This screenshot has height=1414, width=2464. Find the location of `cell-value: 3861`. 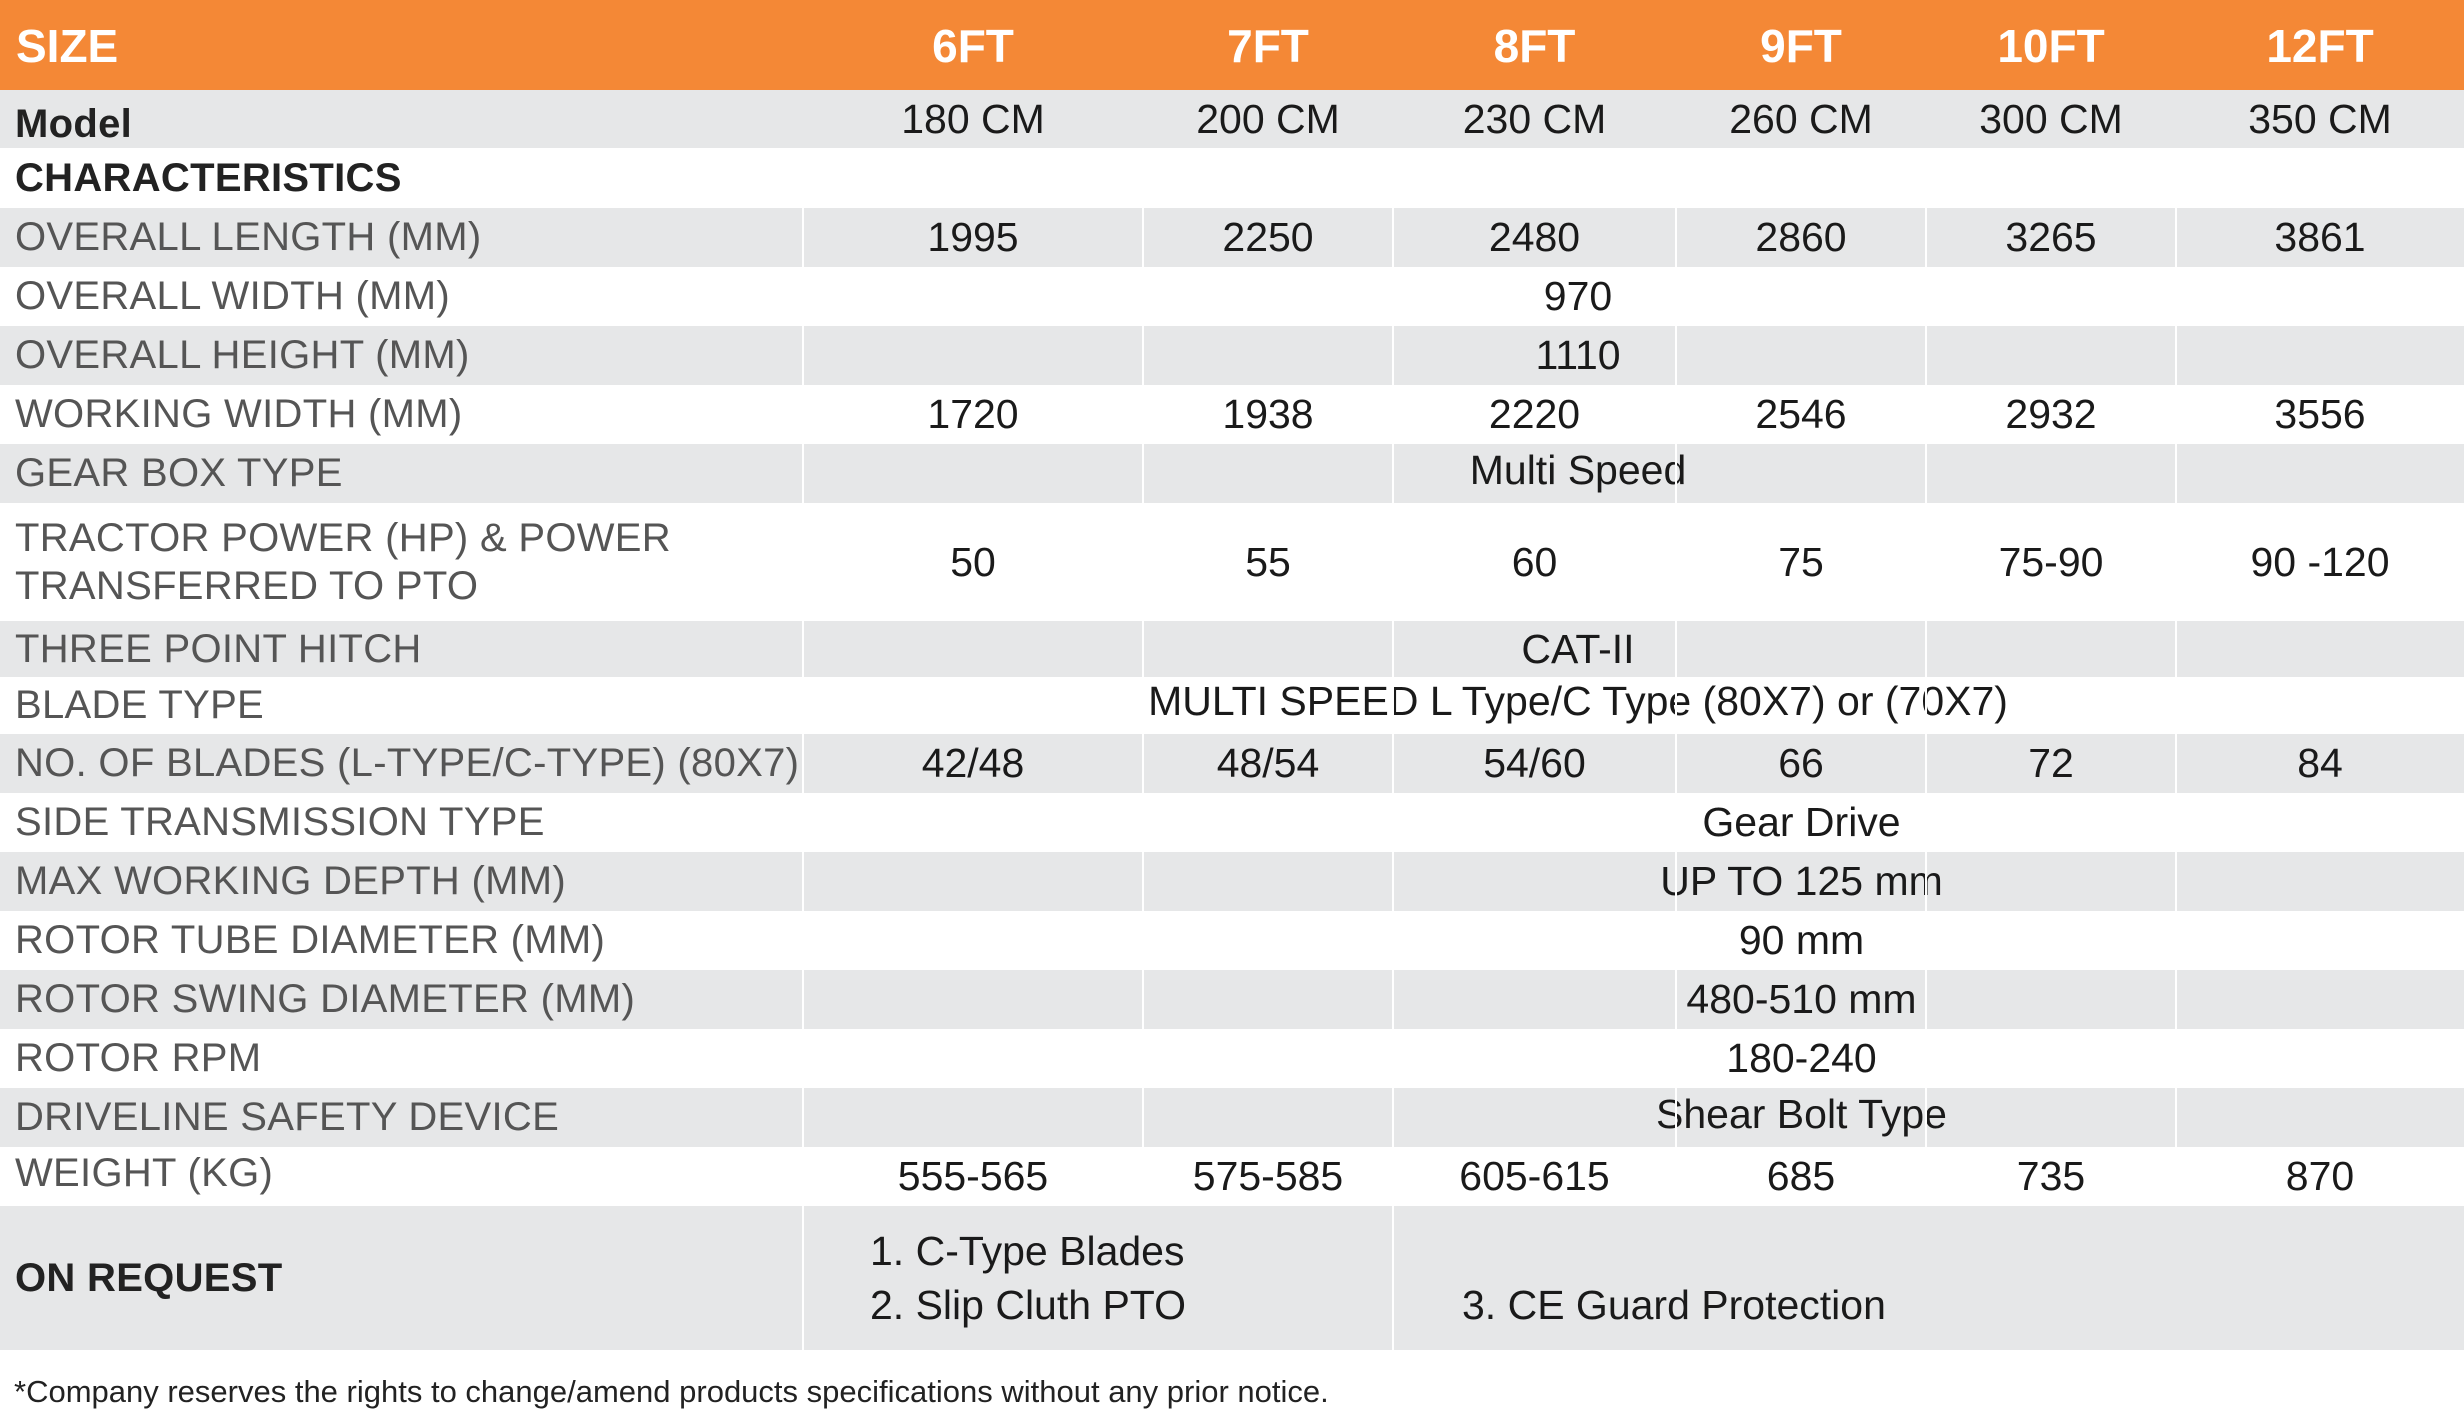

cell-value: 3861 is located at coordinates (2320, 237).